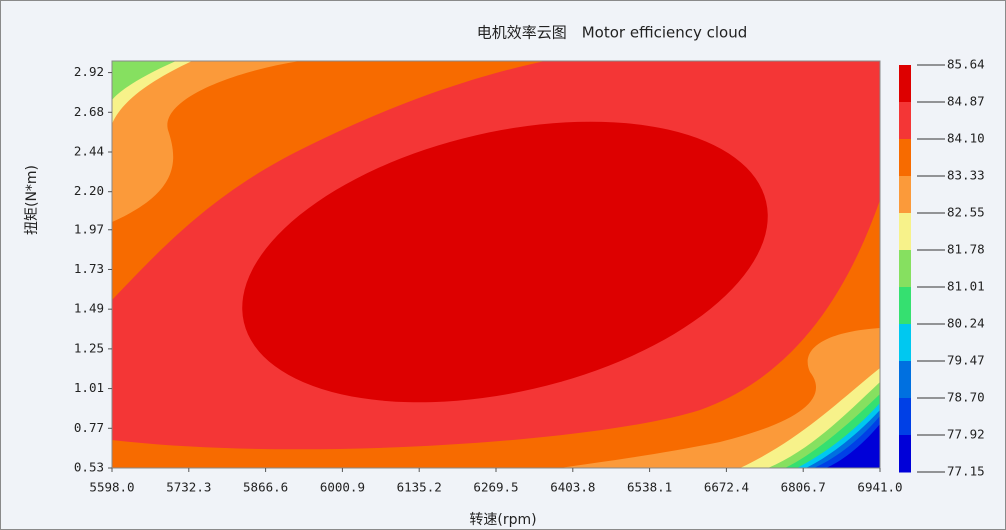  Describe the element at coordinates (32, 200) in the screenshot. I see `y-axis-title: 扭矩(N*m)` at that location.